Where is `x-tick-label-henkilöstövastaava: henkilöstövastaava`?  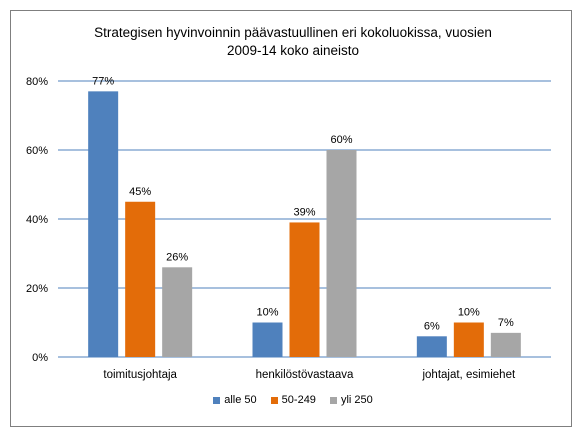
x-tick-label-henkilöstövastaava: henkilöstövastaava is located at coordinates (305, 375).